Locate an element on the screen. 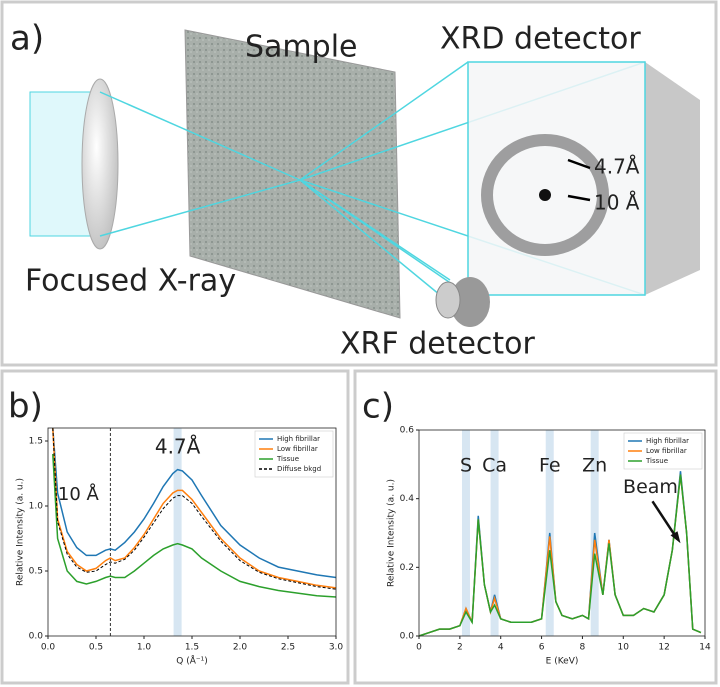 Image resolution: width=720 pixels, height=687 pixels. panel-label: b) is located at coordinates (25, 407).